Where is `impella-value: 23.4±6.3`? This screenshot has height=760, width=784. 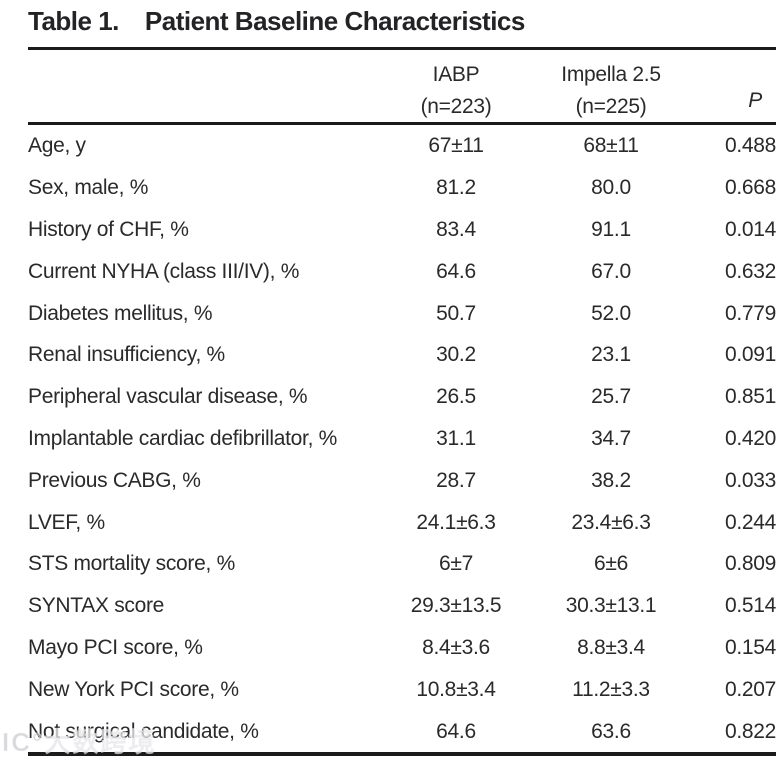 impella-value: 23.4±6.3 is located at coordinates (611, 522).